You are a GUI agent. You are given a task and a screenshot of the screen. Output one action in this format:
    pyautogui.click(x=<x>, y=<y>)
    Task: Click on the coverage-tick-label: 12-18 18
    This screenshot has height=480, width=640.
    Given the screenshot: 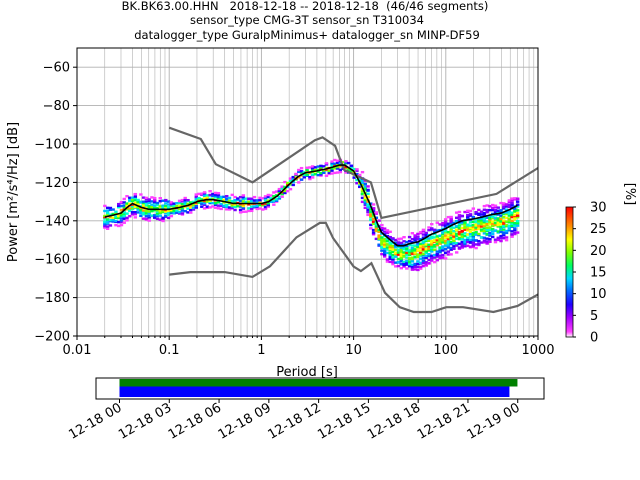 What is the action you would take?
    pyautogui.click(x=394, y=421)
    